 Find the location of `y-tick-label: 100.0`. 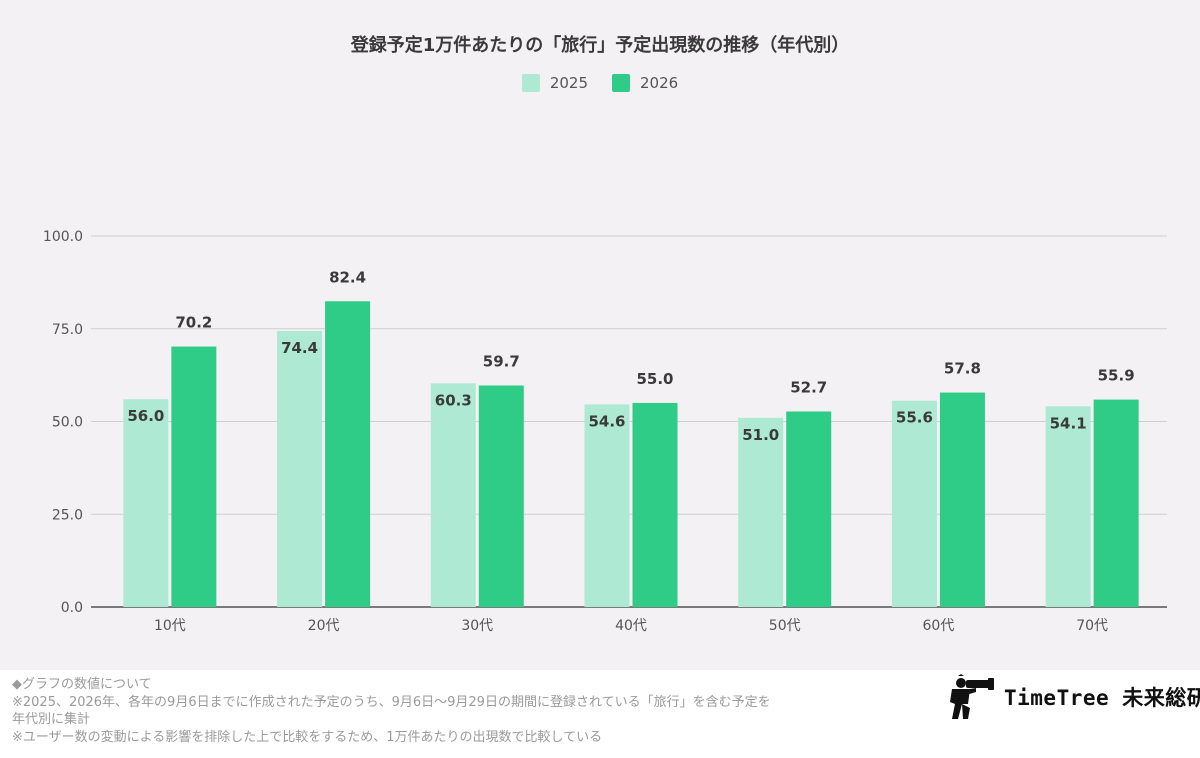

y-tick-label: 100.0 is located at coordinates (63, 237).